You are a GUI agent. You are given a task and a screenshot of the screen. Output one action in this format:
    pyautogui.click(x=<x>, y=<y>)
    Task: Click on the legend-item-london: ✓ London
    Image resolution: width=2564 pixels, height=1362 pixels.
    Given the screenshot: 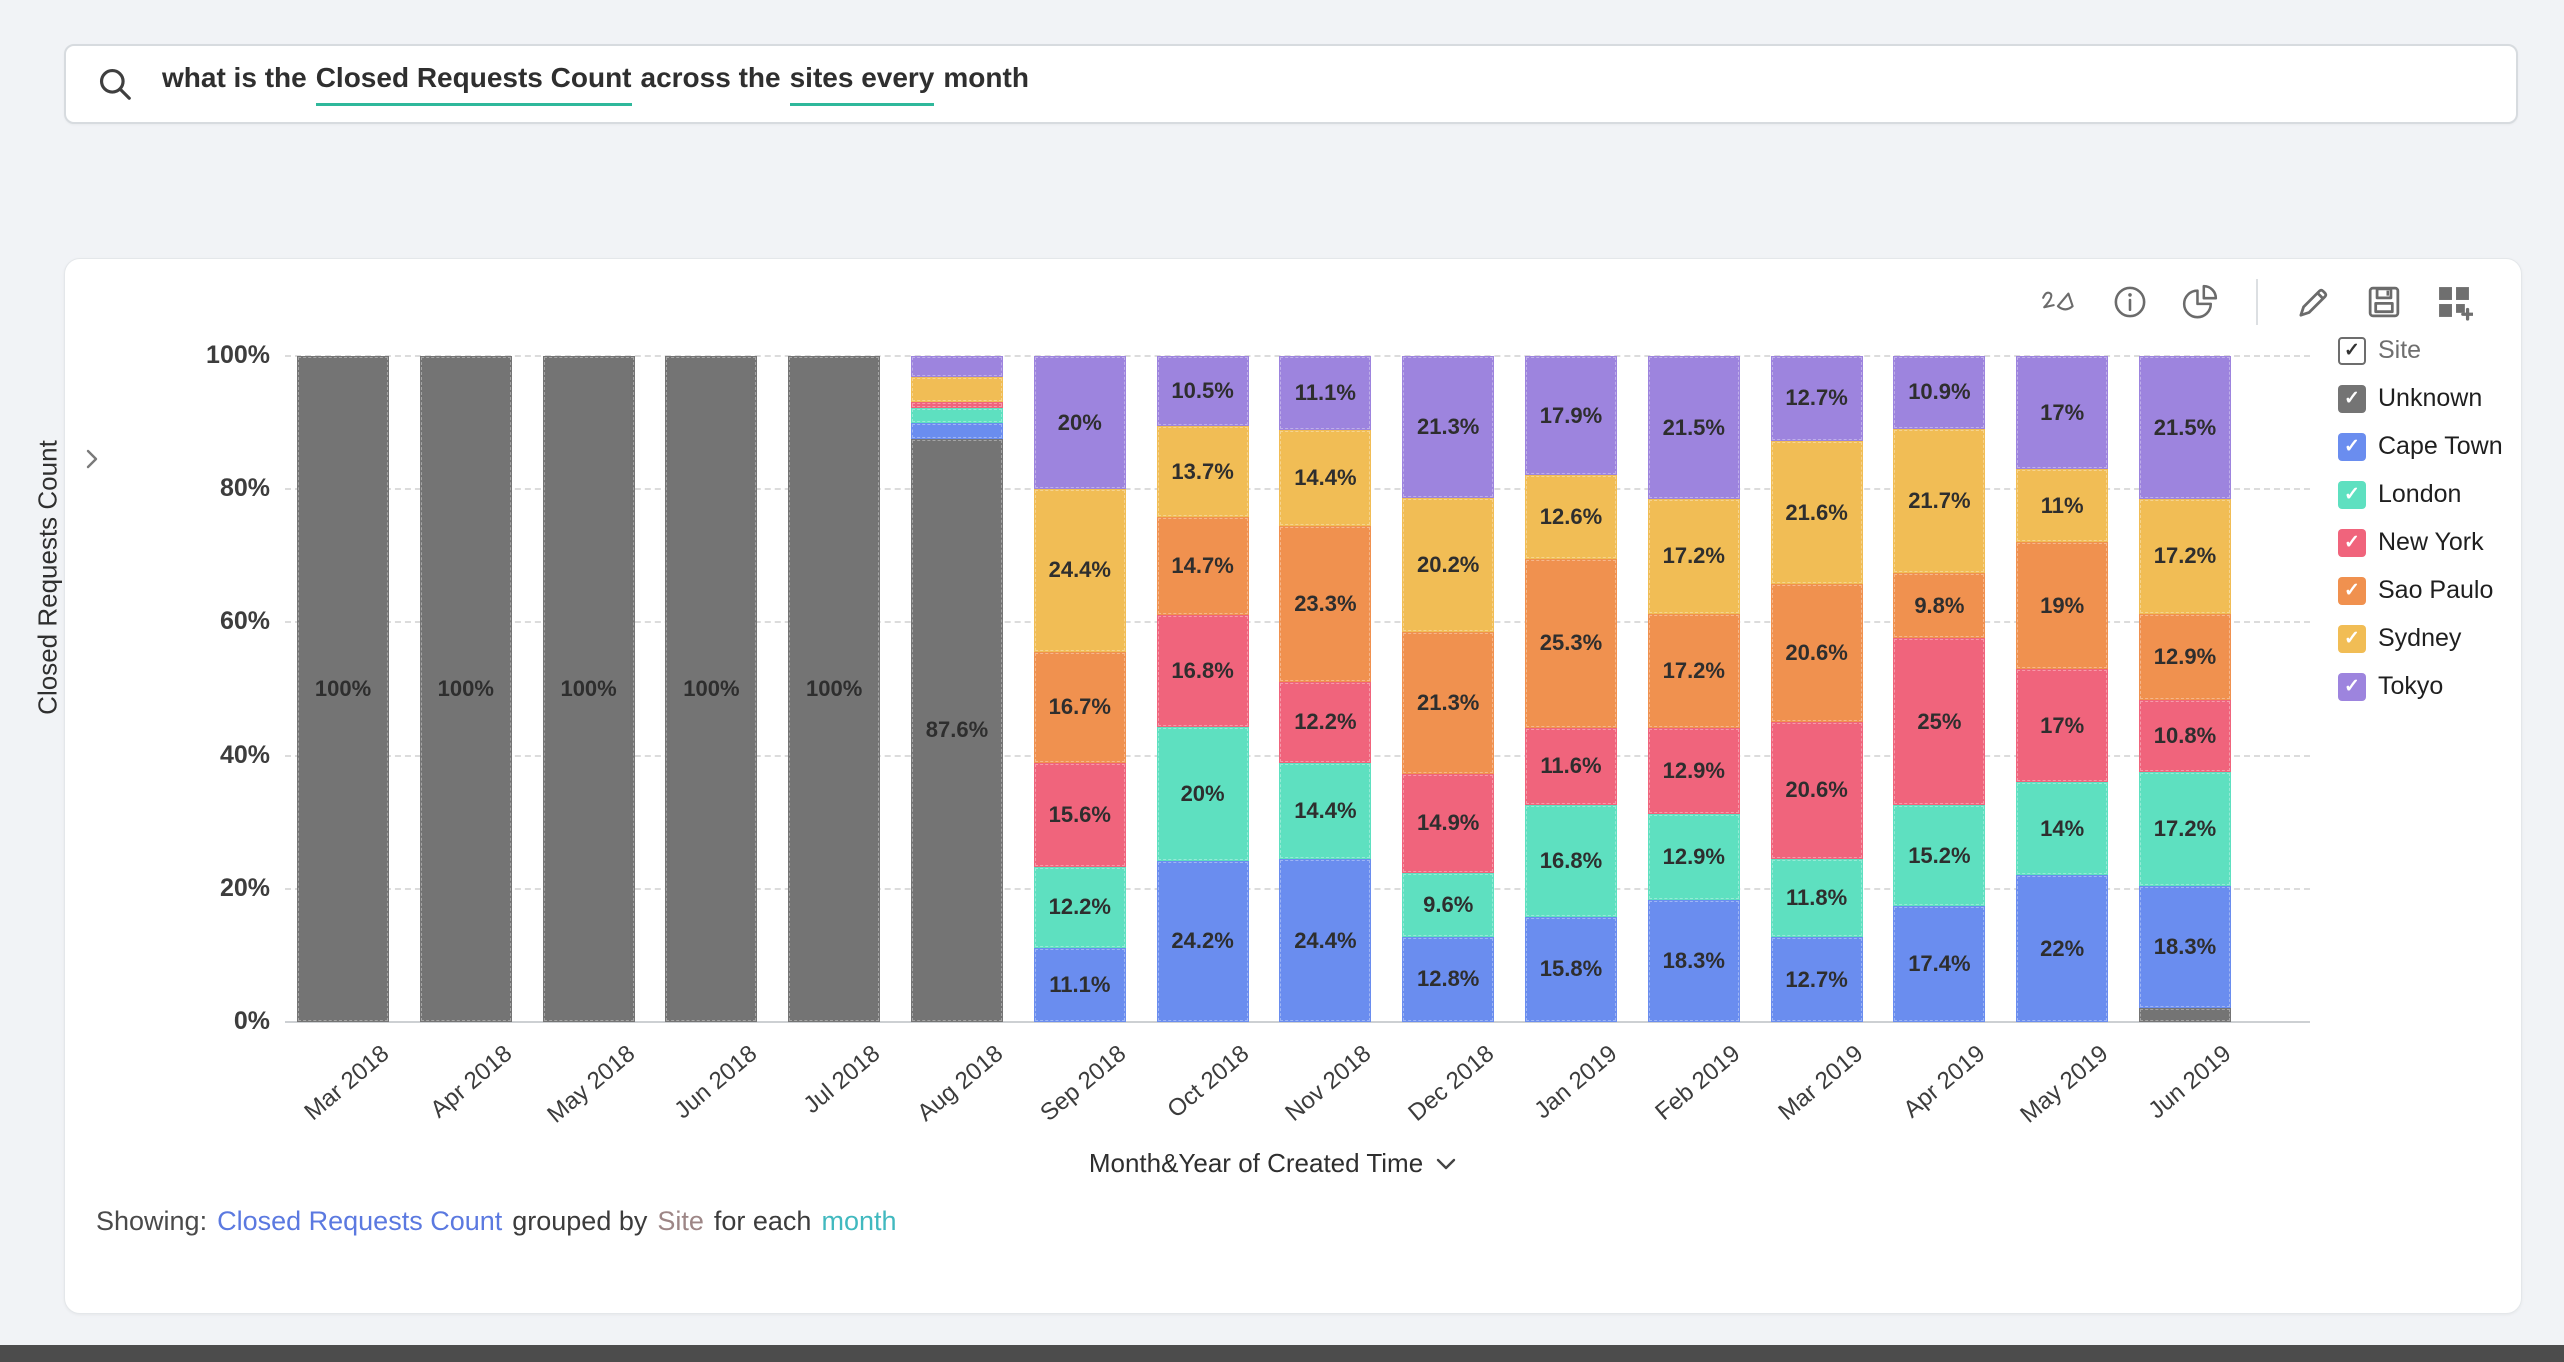 What is the action you would take?
    pyautogui.click(x=2420, y=494)
    